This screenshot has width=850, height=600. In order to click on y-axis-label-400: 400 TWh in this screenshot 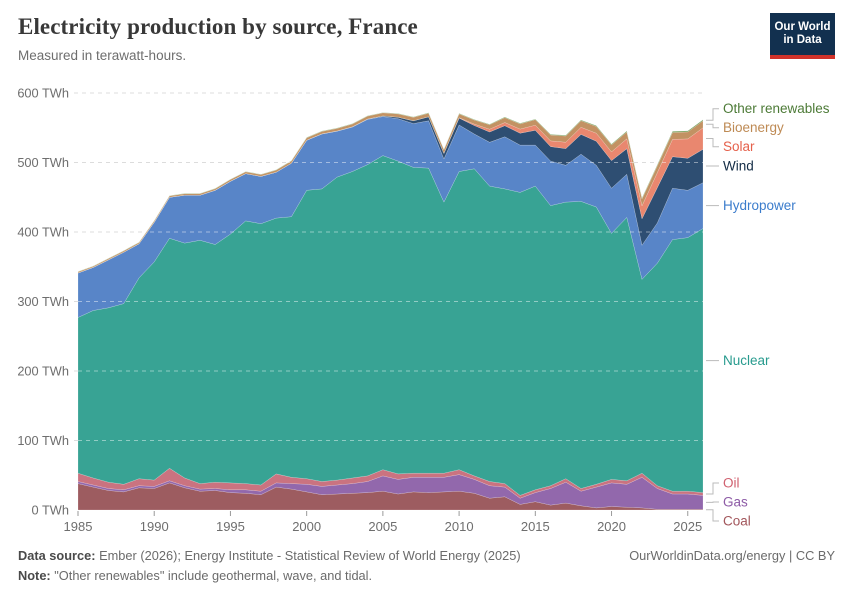, I will do `click(43, 232)`.